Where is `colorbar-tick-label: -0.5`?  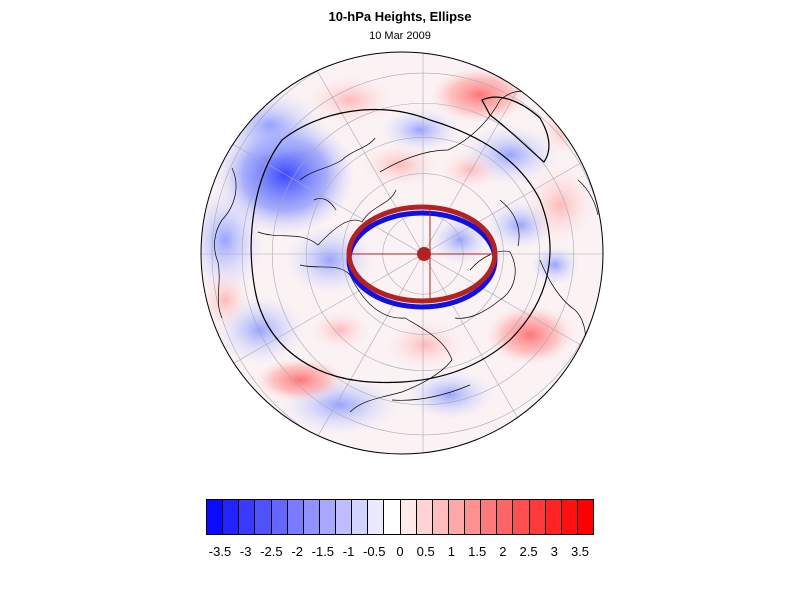 colorbar-tick-label: -0.5 is located at coordinates (374, 551).